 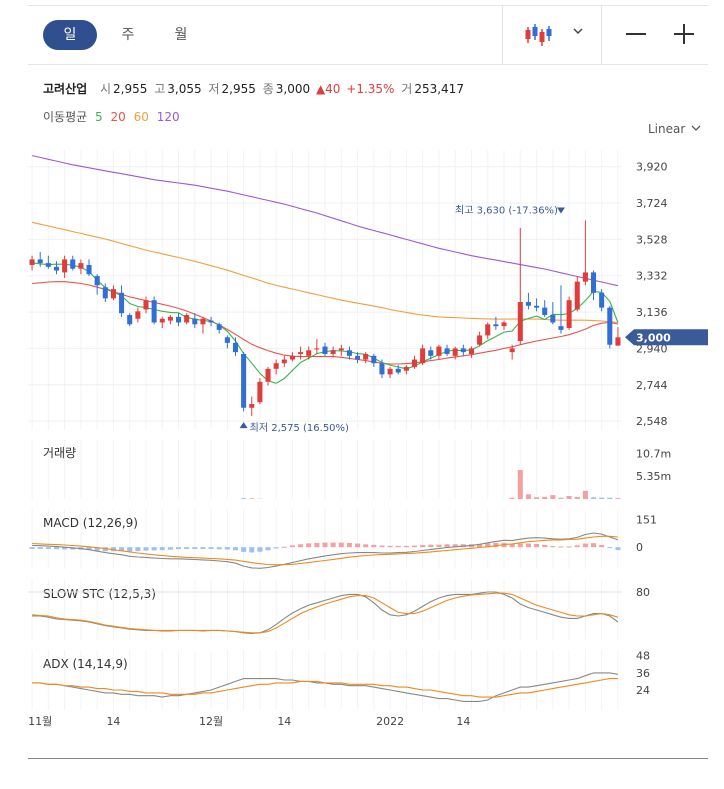 I want to click on price-axis-tick: 2,940, so click(x=652, y=348).